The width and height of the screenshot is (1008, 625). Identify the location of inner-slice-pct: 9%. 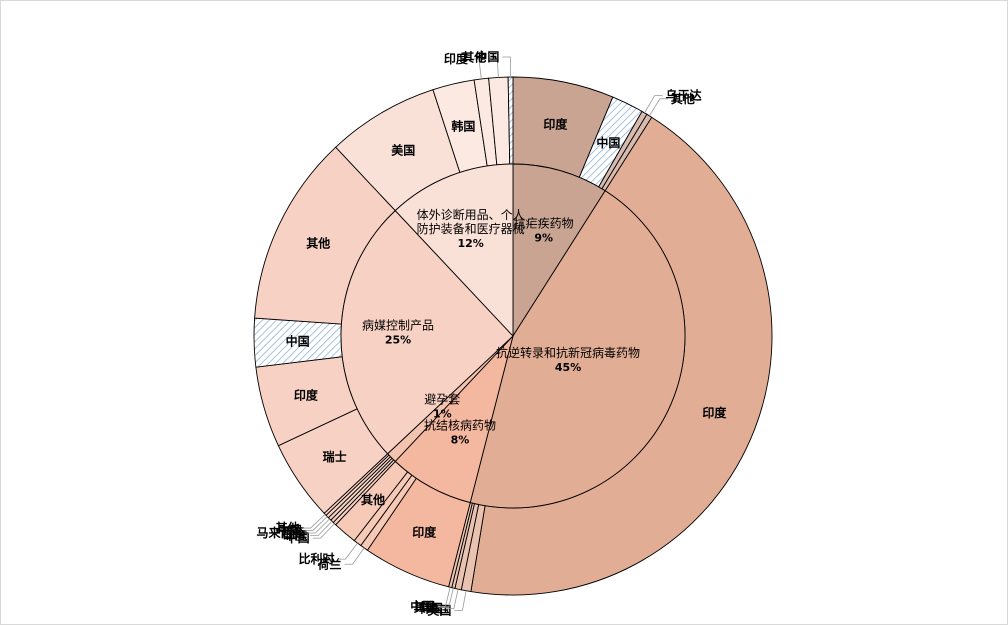
(543, 237).